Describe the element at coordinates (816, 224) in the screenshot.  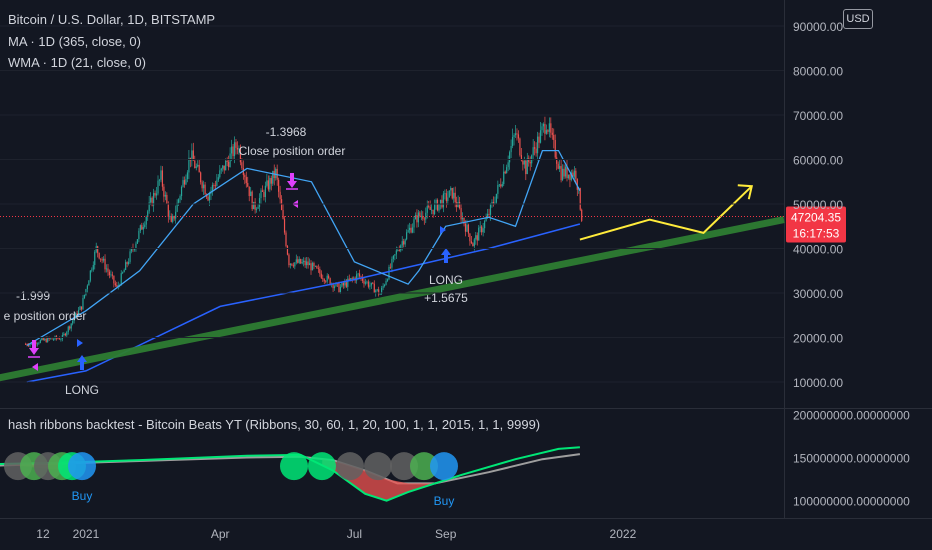
I see `last-price-badge` at that location.